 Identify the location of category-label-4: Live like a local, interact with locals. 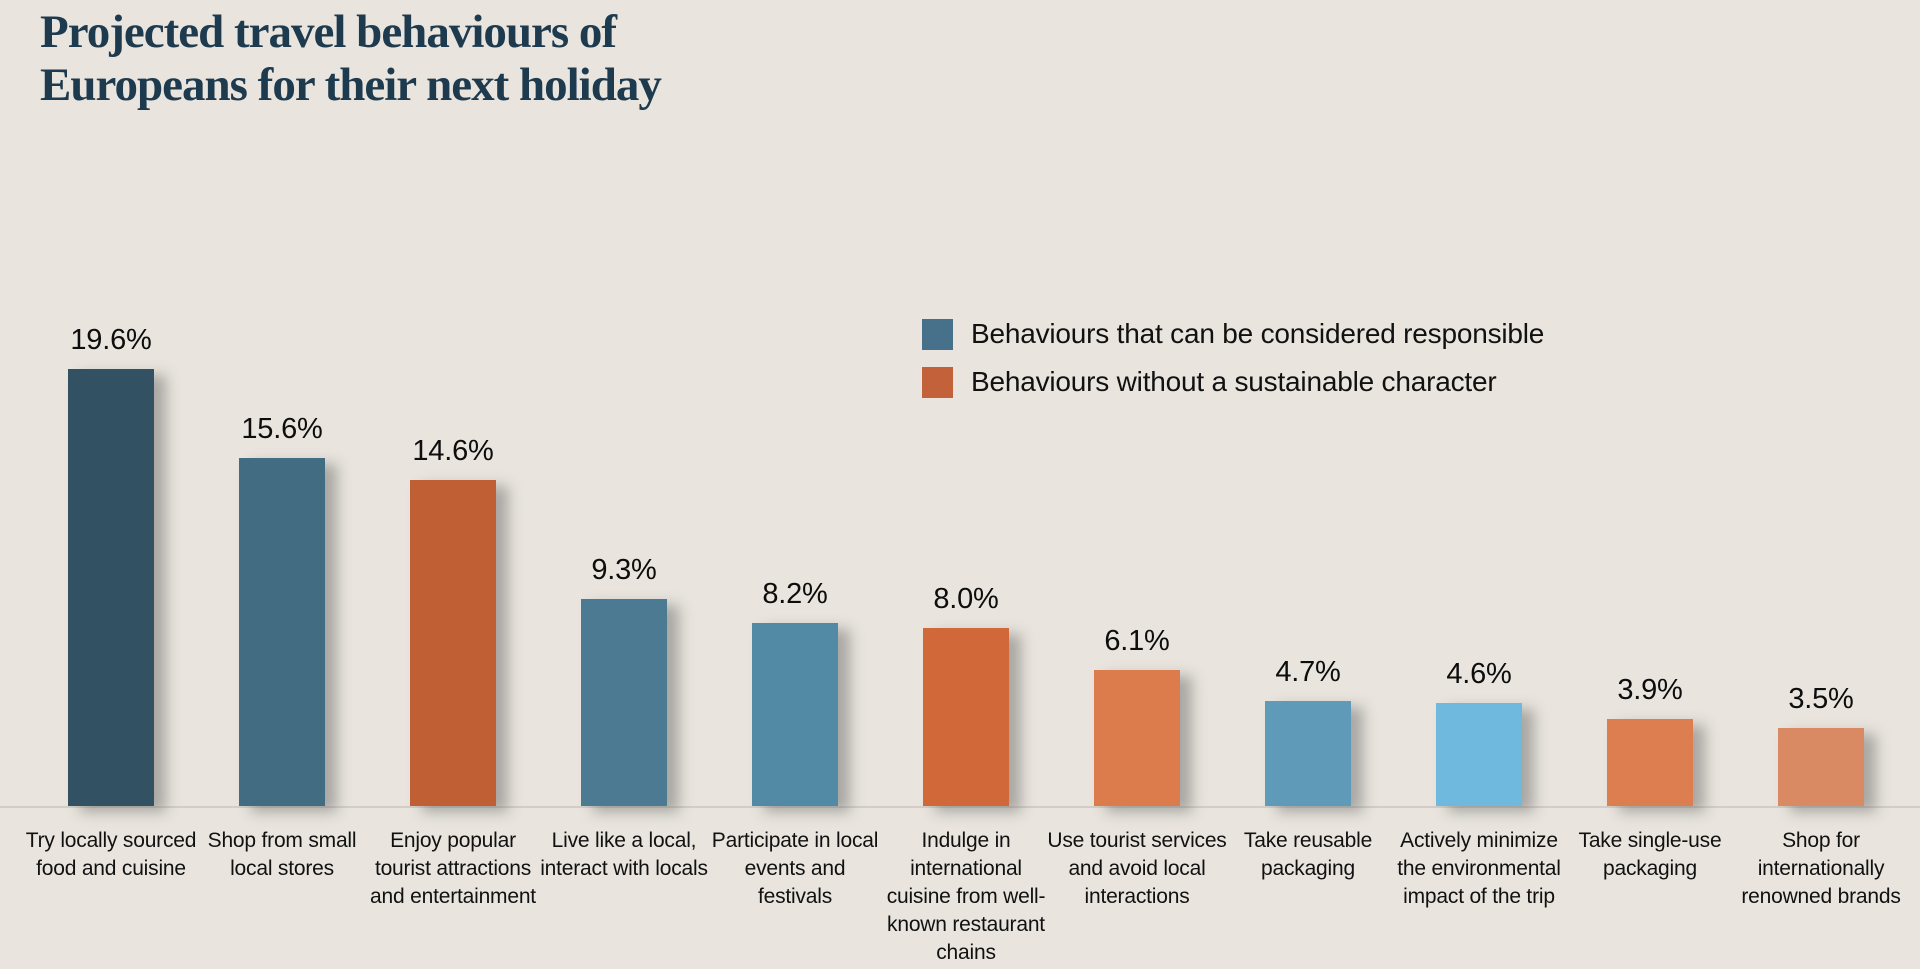
(624, 854).